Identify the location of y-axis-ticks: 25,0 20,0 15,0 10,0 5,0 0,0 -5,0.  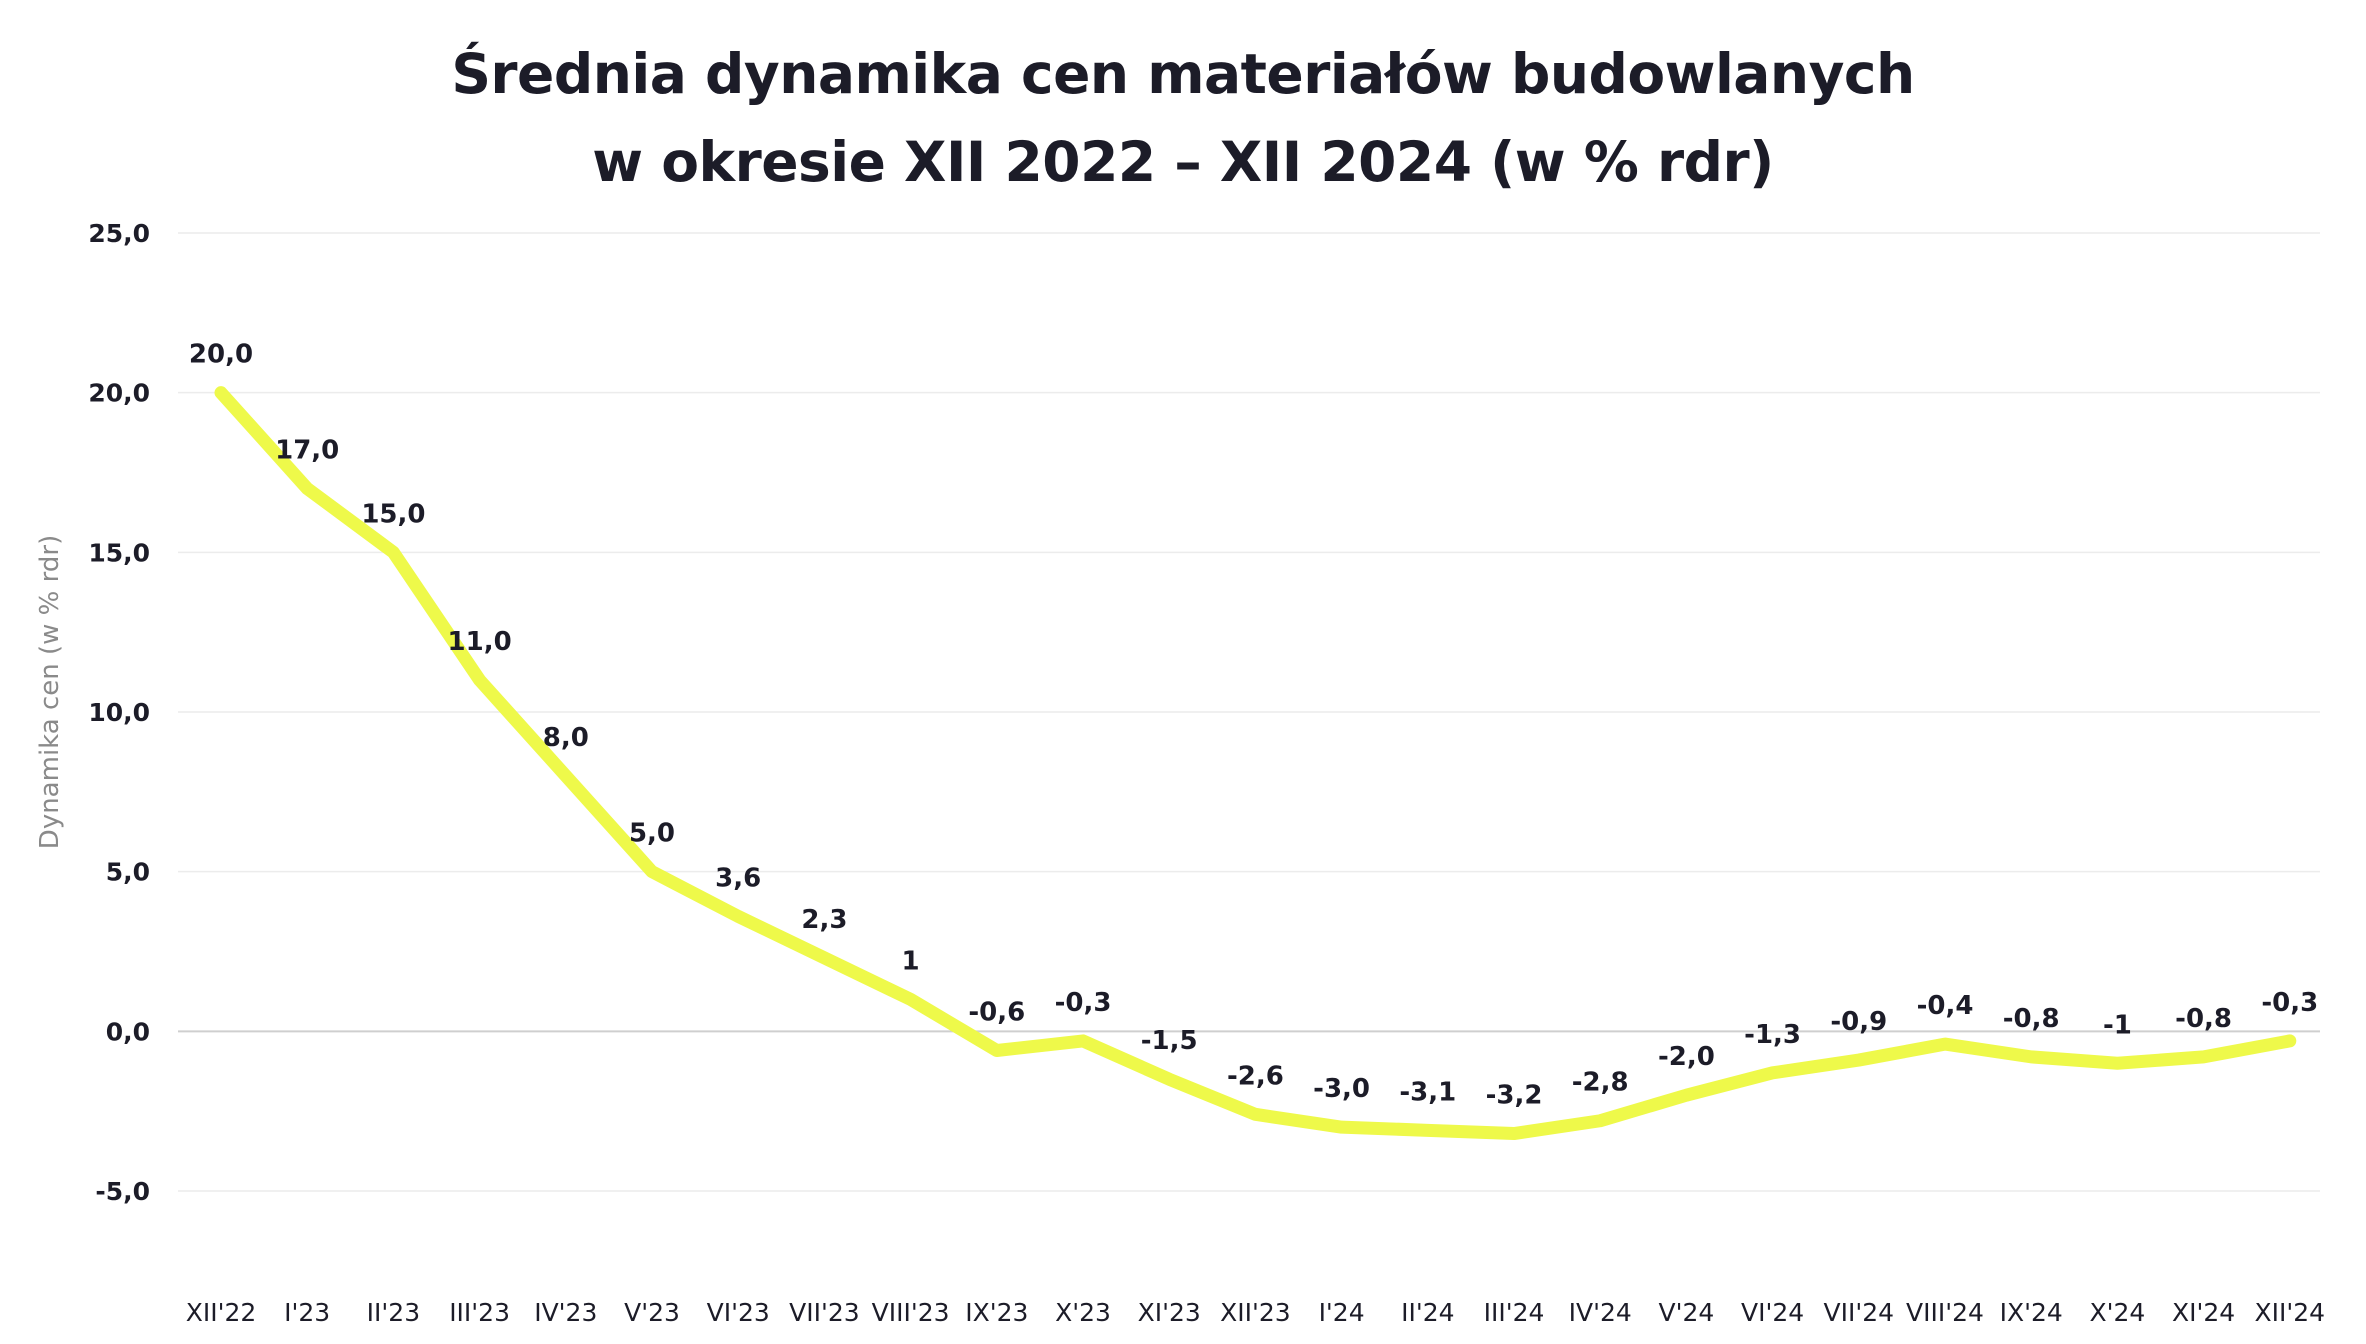
(119, 712).